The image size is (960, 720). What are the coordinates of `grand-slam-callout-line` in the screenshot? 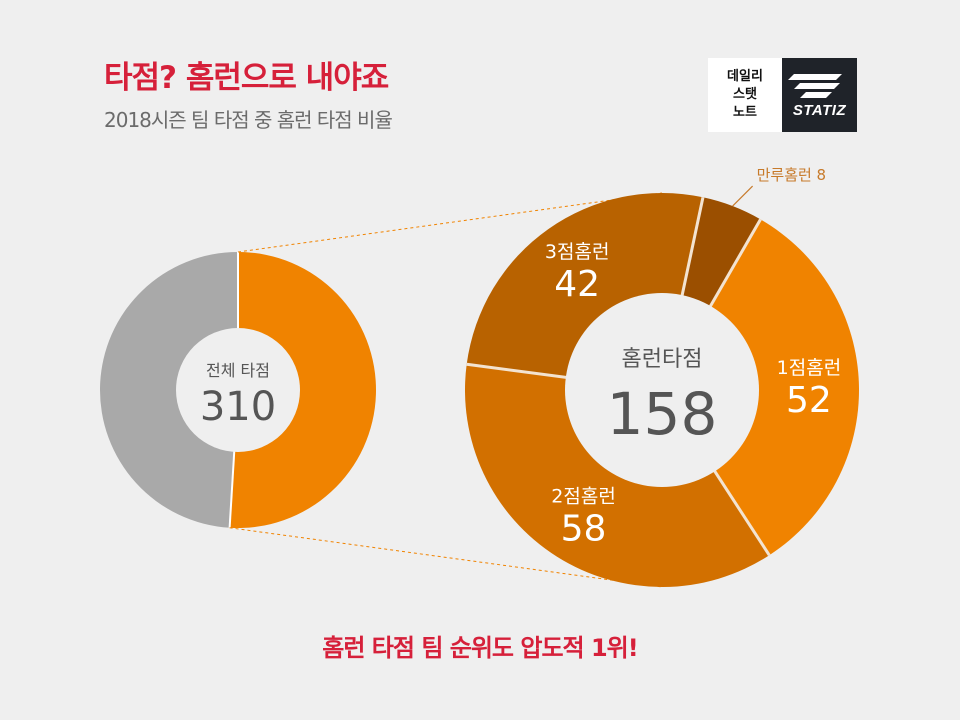 It's located at (743, 196).